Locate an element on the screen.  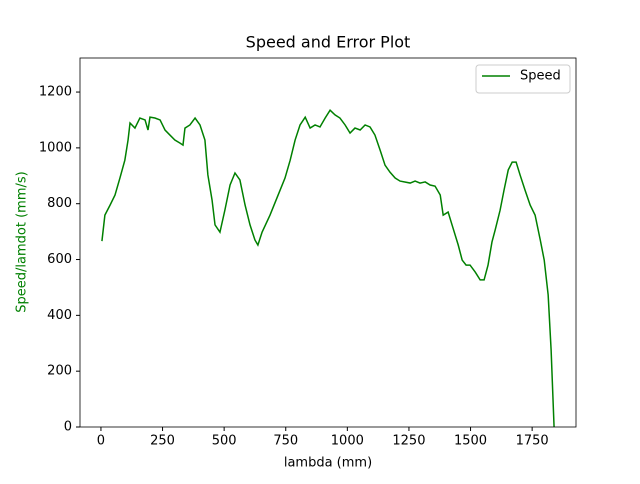
x-tick-label: 750 is located at coordinates (285, 441).